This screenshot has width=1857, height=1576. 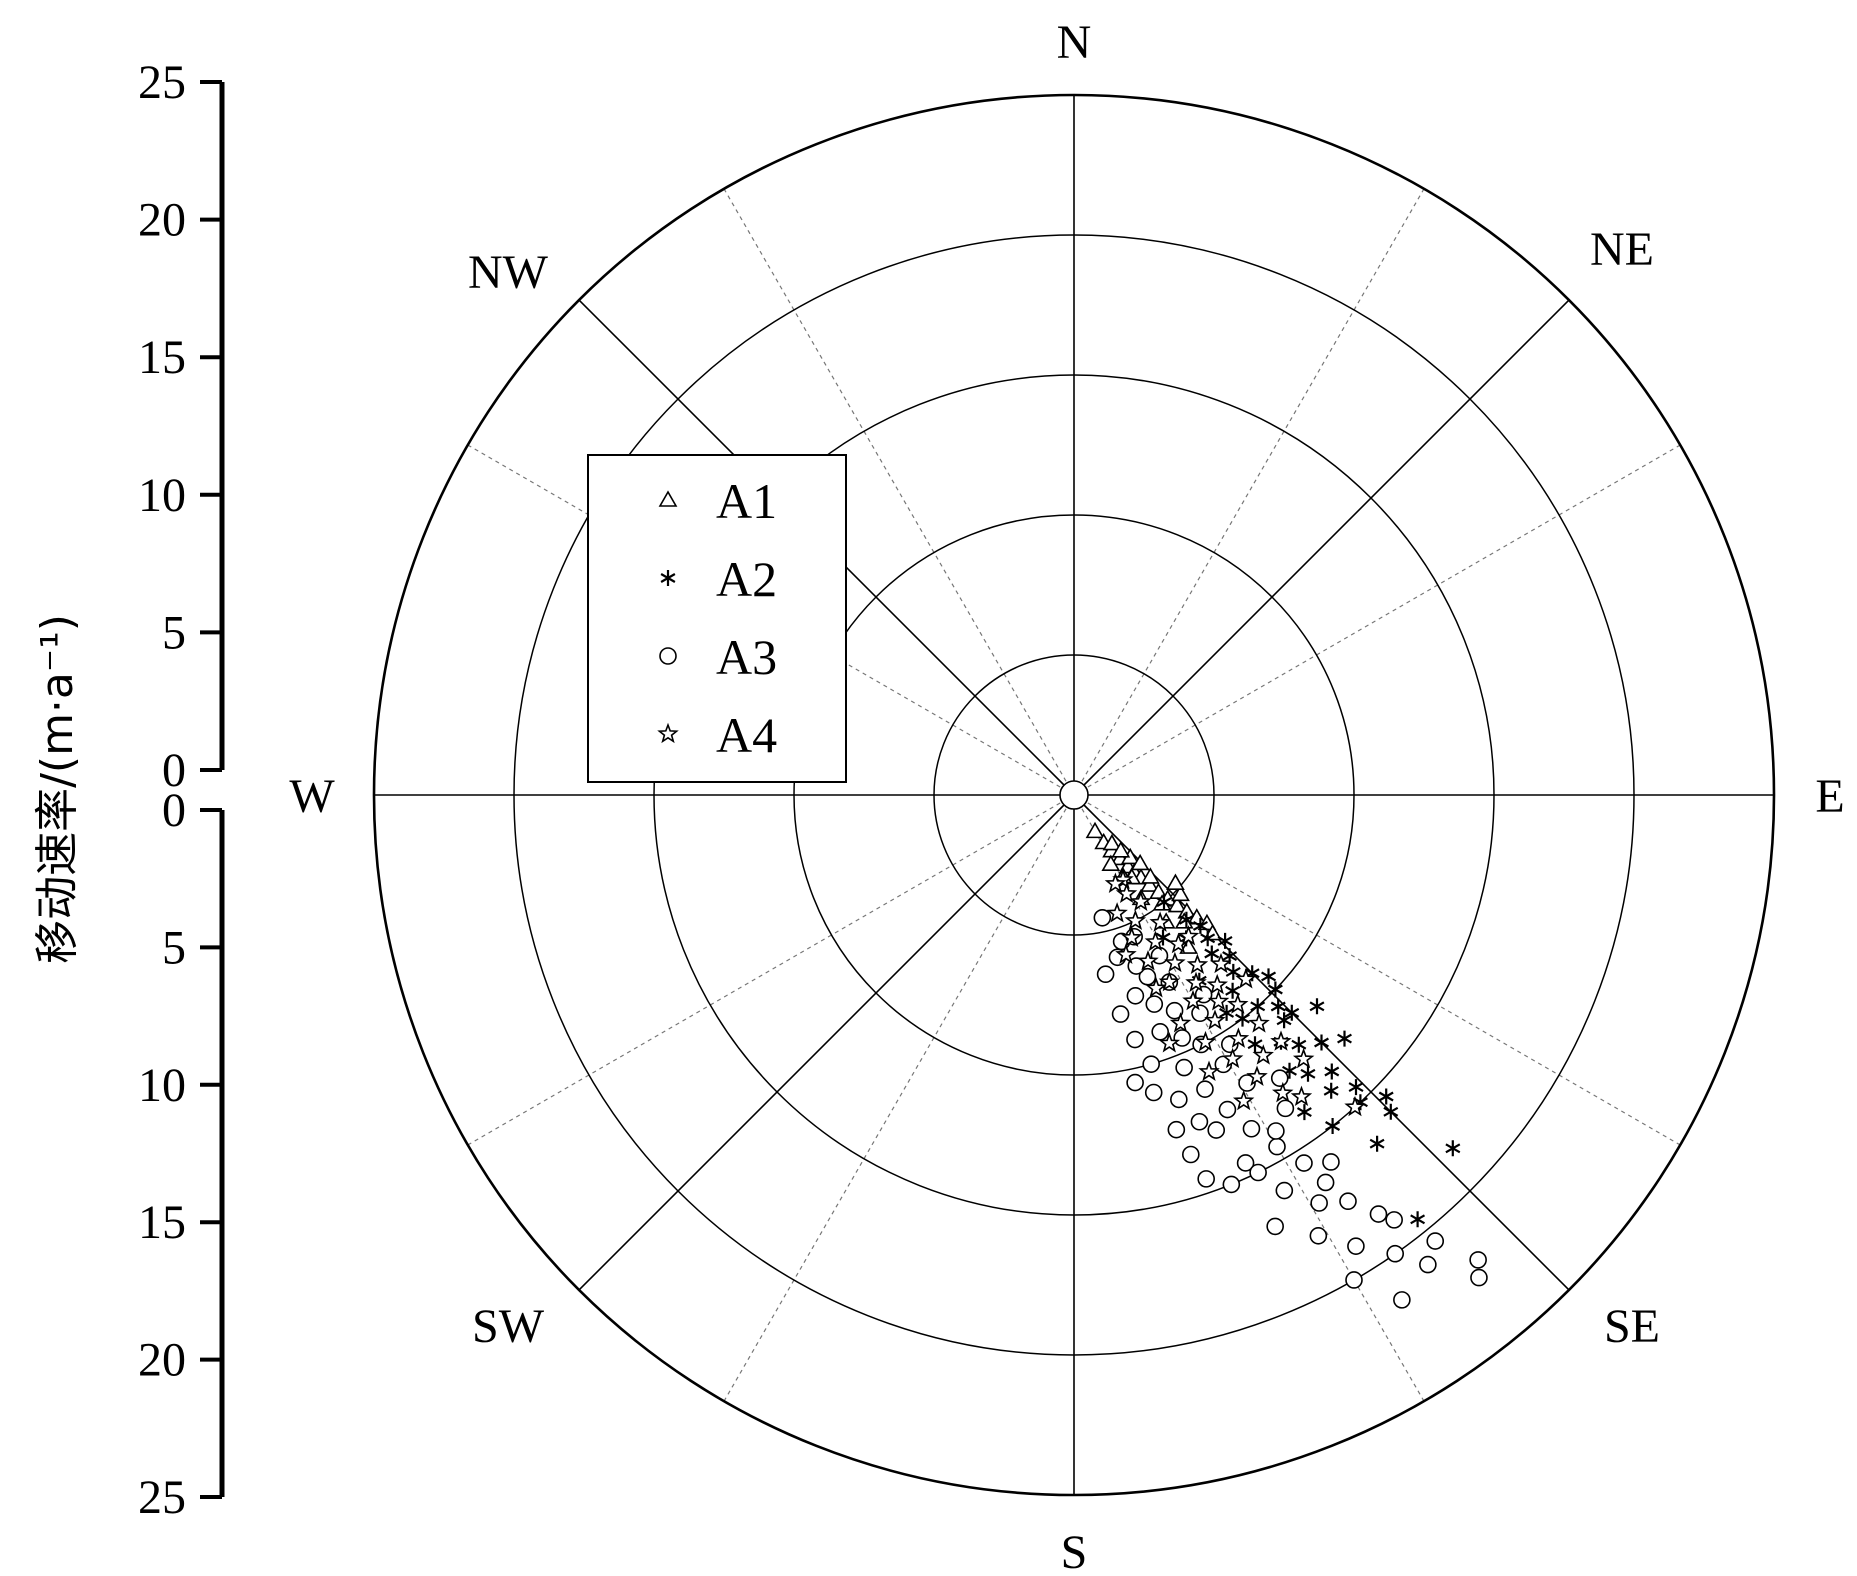 What do you see at coordinates (668, 733) in the screenshot?
I see `legend-marker-a4` at bounding box center [668, 733].